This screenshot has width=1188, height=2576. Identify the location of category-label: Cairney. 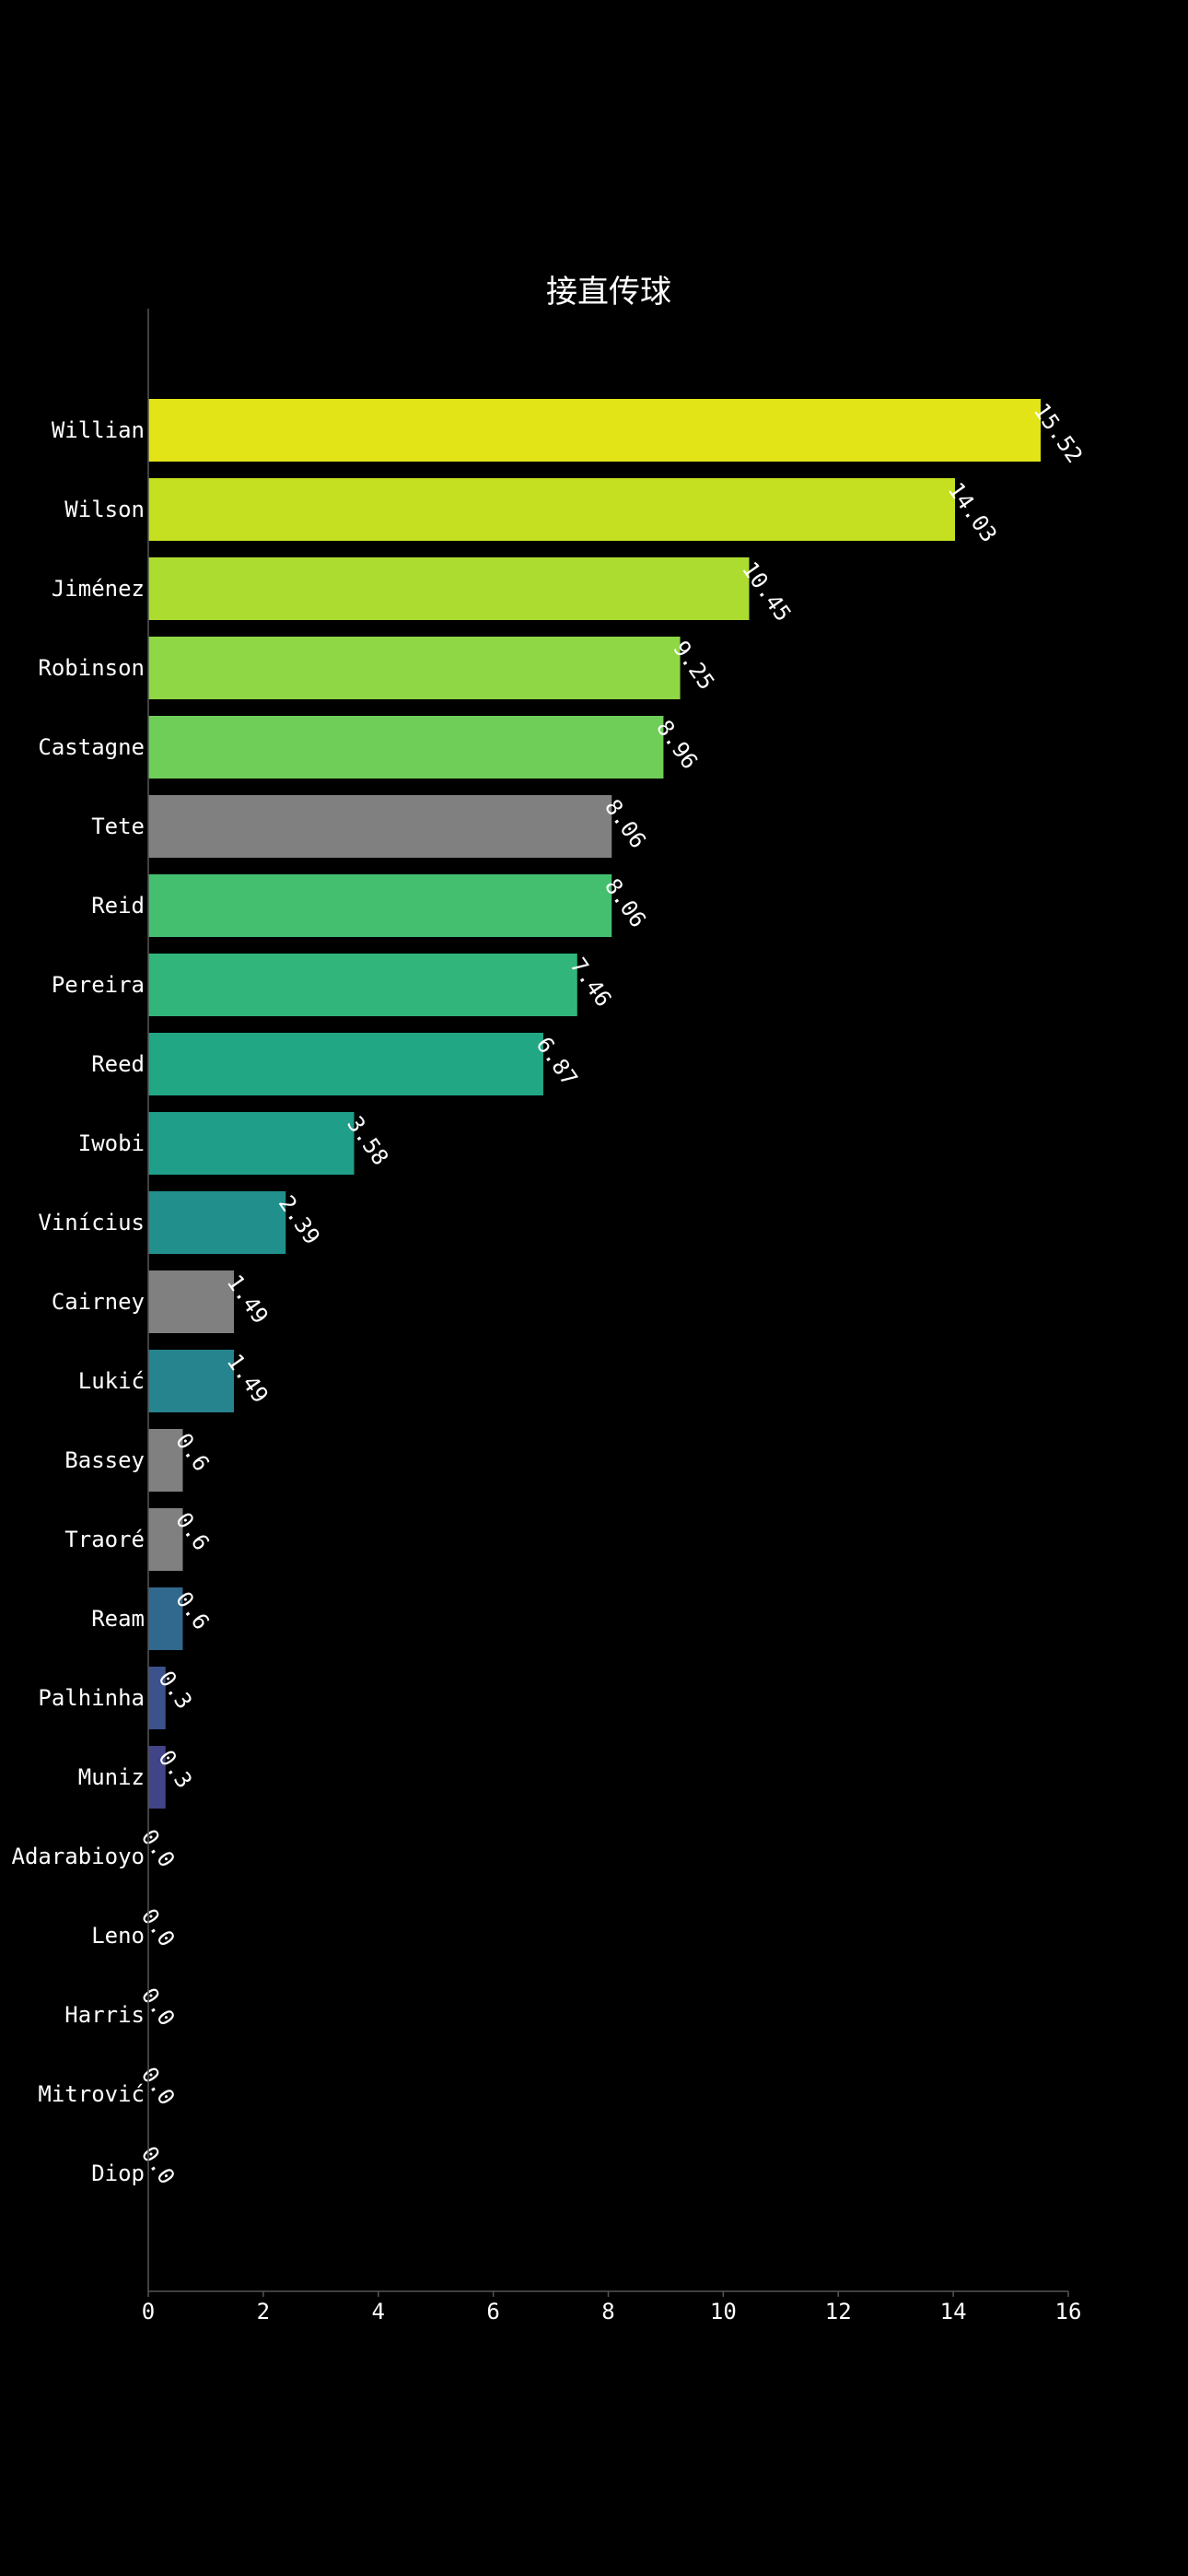
(98, 1302).